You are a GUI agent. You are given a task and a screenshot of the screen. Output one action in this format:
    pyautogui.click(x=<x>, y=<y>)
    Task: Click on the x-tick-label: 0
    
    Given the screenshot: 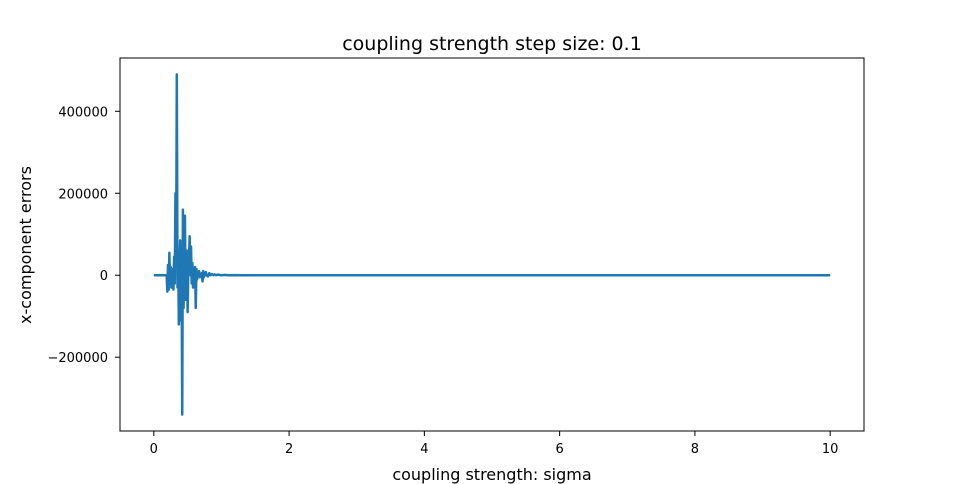 What is the action you would take?
    pyautogui.click(x=154, y=449)
    